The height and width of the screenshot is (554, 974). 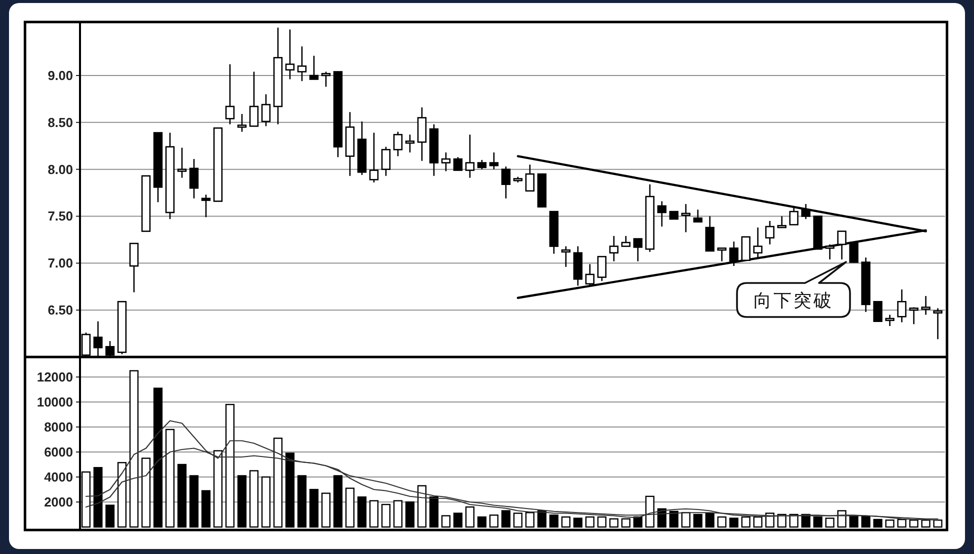 What do you see at coordinates (60, 263) in the screenshot?
I see `y-tick-label: 7.00` at bounding box center [60, 263].